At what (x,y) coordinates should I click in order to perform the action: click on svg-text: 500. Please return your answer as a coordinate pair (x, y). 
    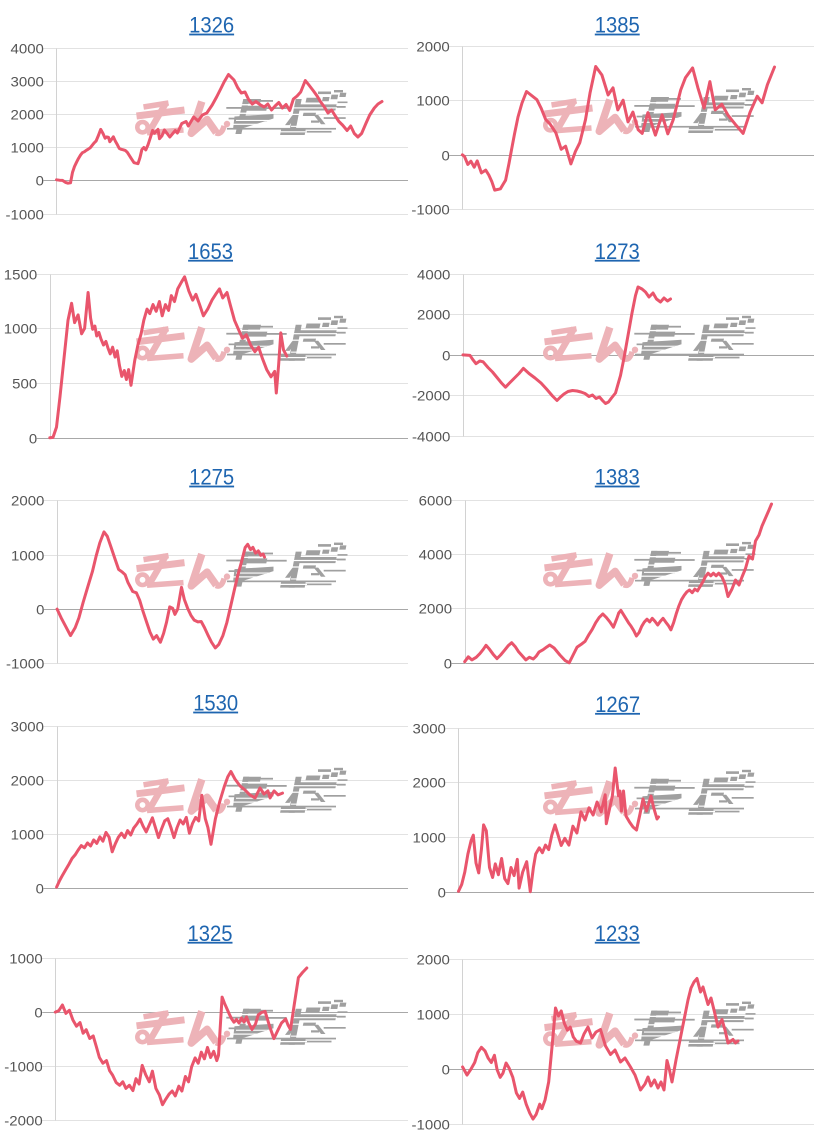
    Looking at the image, I should click on (24, 383).